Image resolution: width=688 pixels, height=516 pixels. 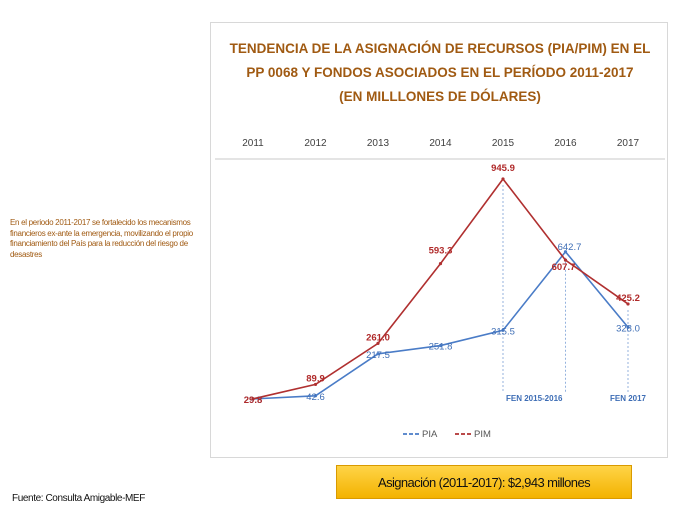 What do you see at coordinates (430, 434) in the screenshot?
I see `legend-label-pia: PIA` at bounding box center [430, 434].